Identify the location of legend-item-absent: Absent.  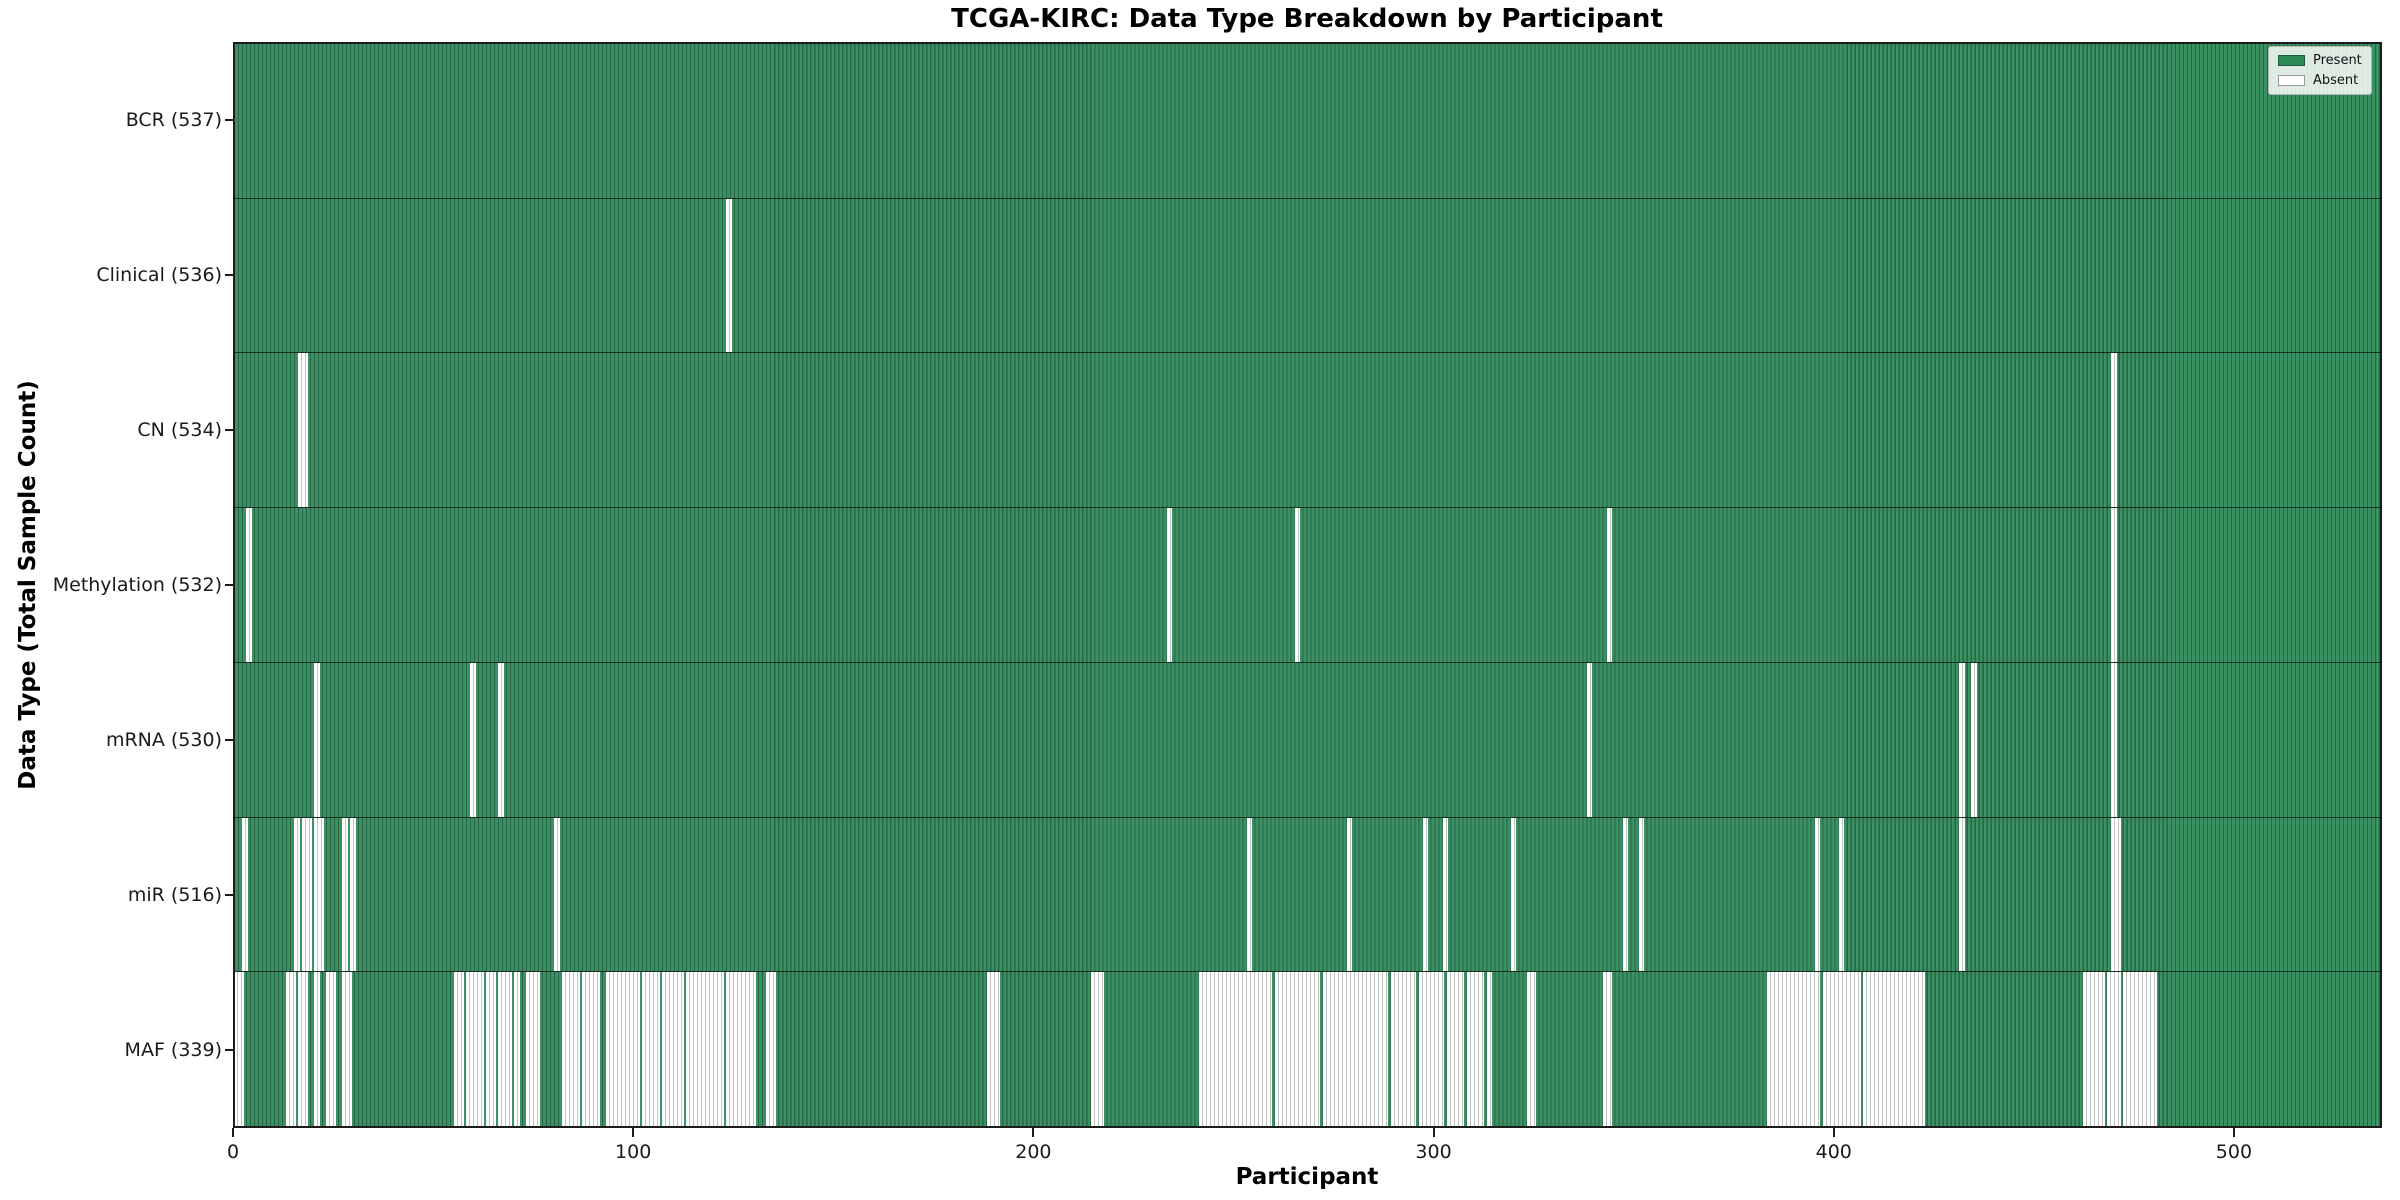
(2320, 80).